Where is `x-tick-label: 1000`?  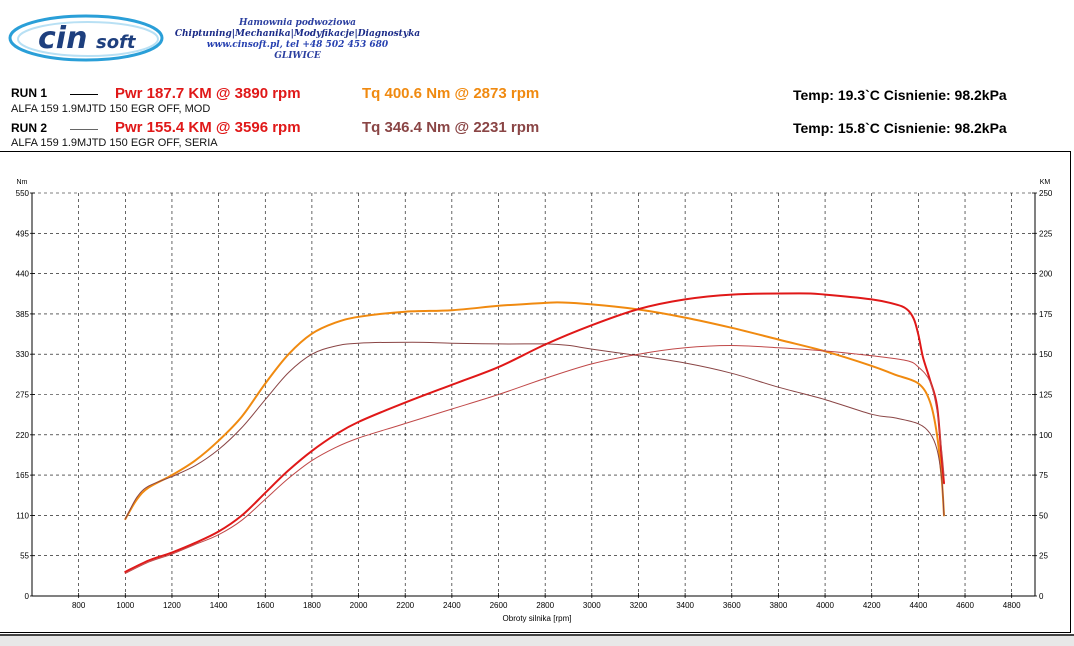 x-tick-label: 1000 is located at coordinates (125, 605).